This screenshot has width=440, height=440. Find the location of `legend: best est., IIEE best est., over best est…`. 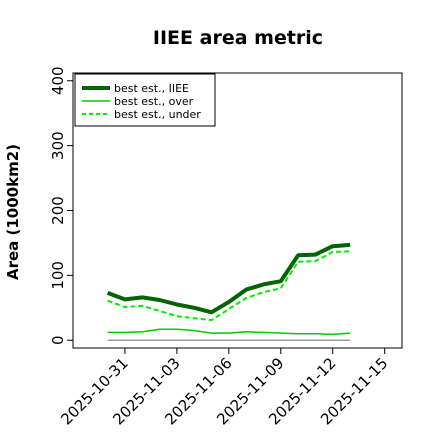

legend: best est., IIEE best est., over best est… is located at coordinates (145, 100).